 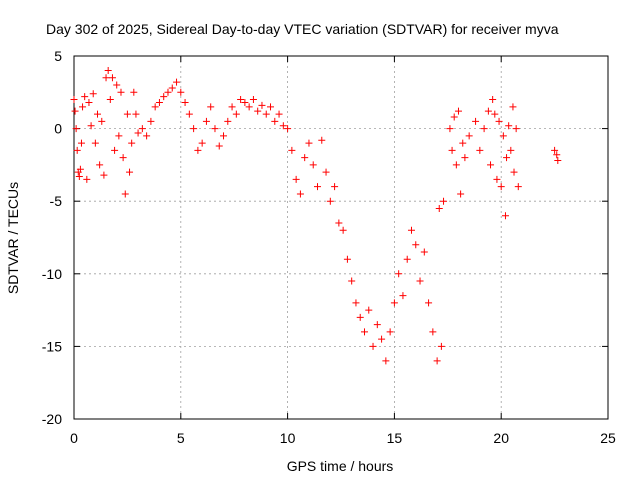 I want to click on y-tick-label: 5, so click(x=58, y=56).